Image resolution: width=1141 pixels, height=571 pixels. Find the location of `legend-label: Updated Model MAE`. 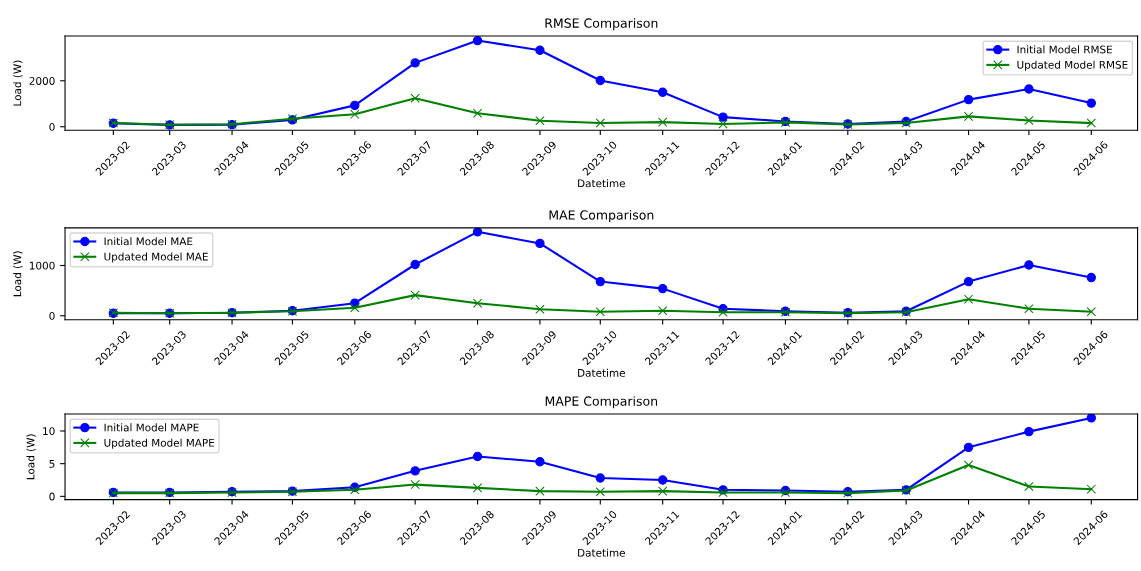

legend-label: Updated Model MAE is located at coordinates (156, 257).